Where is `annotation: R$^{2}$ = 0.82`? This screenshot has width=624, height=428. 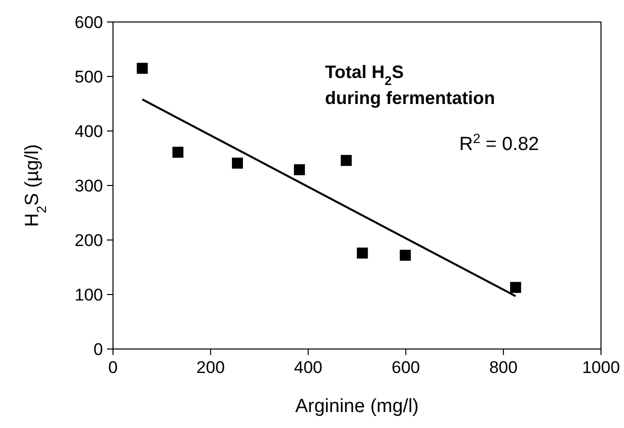
annotation: R$^{2}$ = 0.82 is located at coordinates (499, 142).